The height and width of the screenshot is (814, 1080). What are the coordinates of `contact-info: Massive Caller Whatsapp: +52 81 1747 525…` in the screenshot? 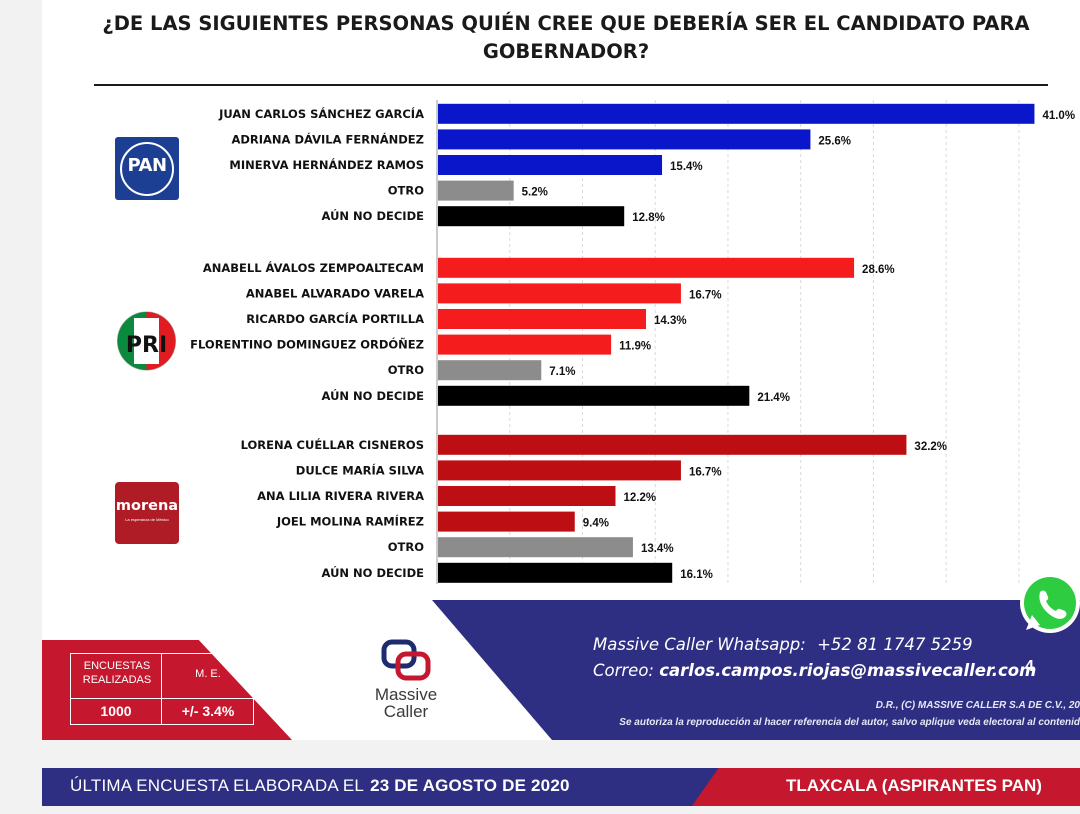 It's located at (833, 658).